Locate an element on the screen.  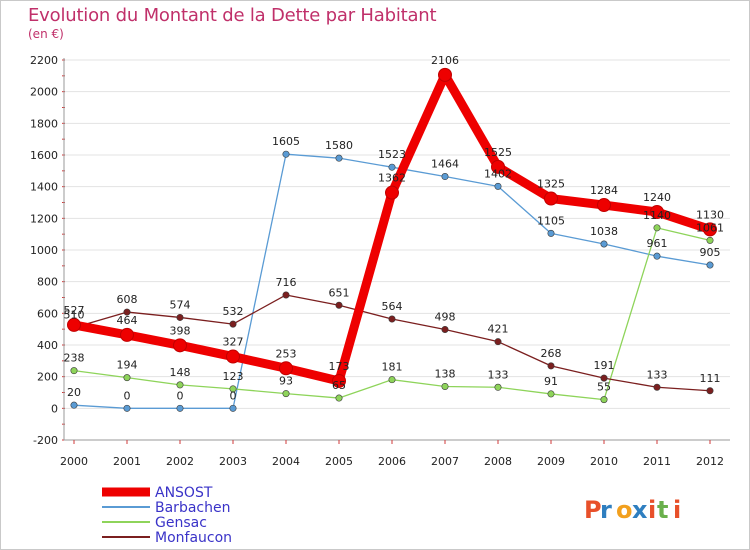
x-tick-label: 2001 is located at coordinates (127, 461).